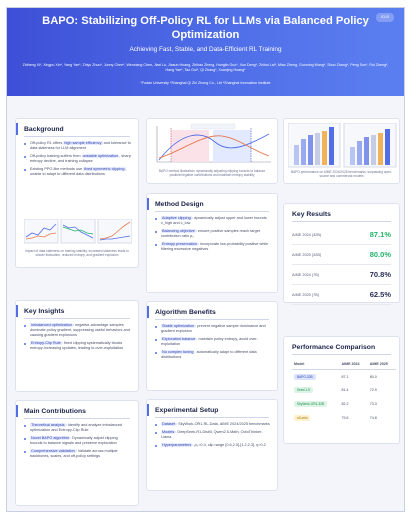 Image resolution: width=411 pixels, height=518 pixels. Describe the element at coordinates (373, 390) in the screenshot. I see `aime2025-cell: 72.9` at that location.